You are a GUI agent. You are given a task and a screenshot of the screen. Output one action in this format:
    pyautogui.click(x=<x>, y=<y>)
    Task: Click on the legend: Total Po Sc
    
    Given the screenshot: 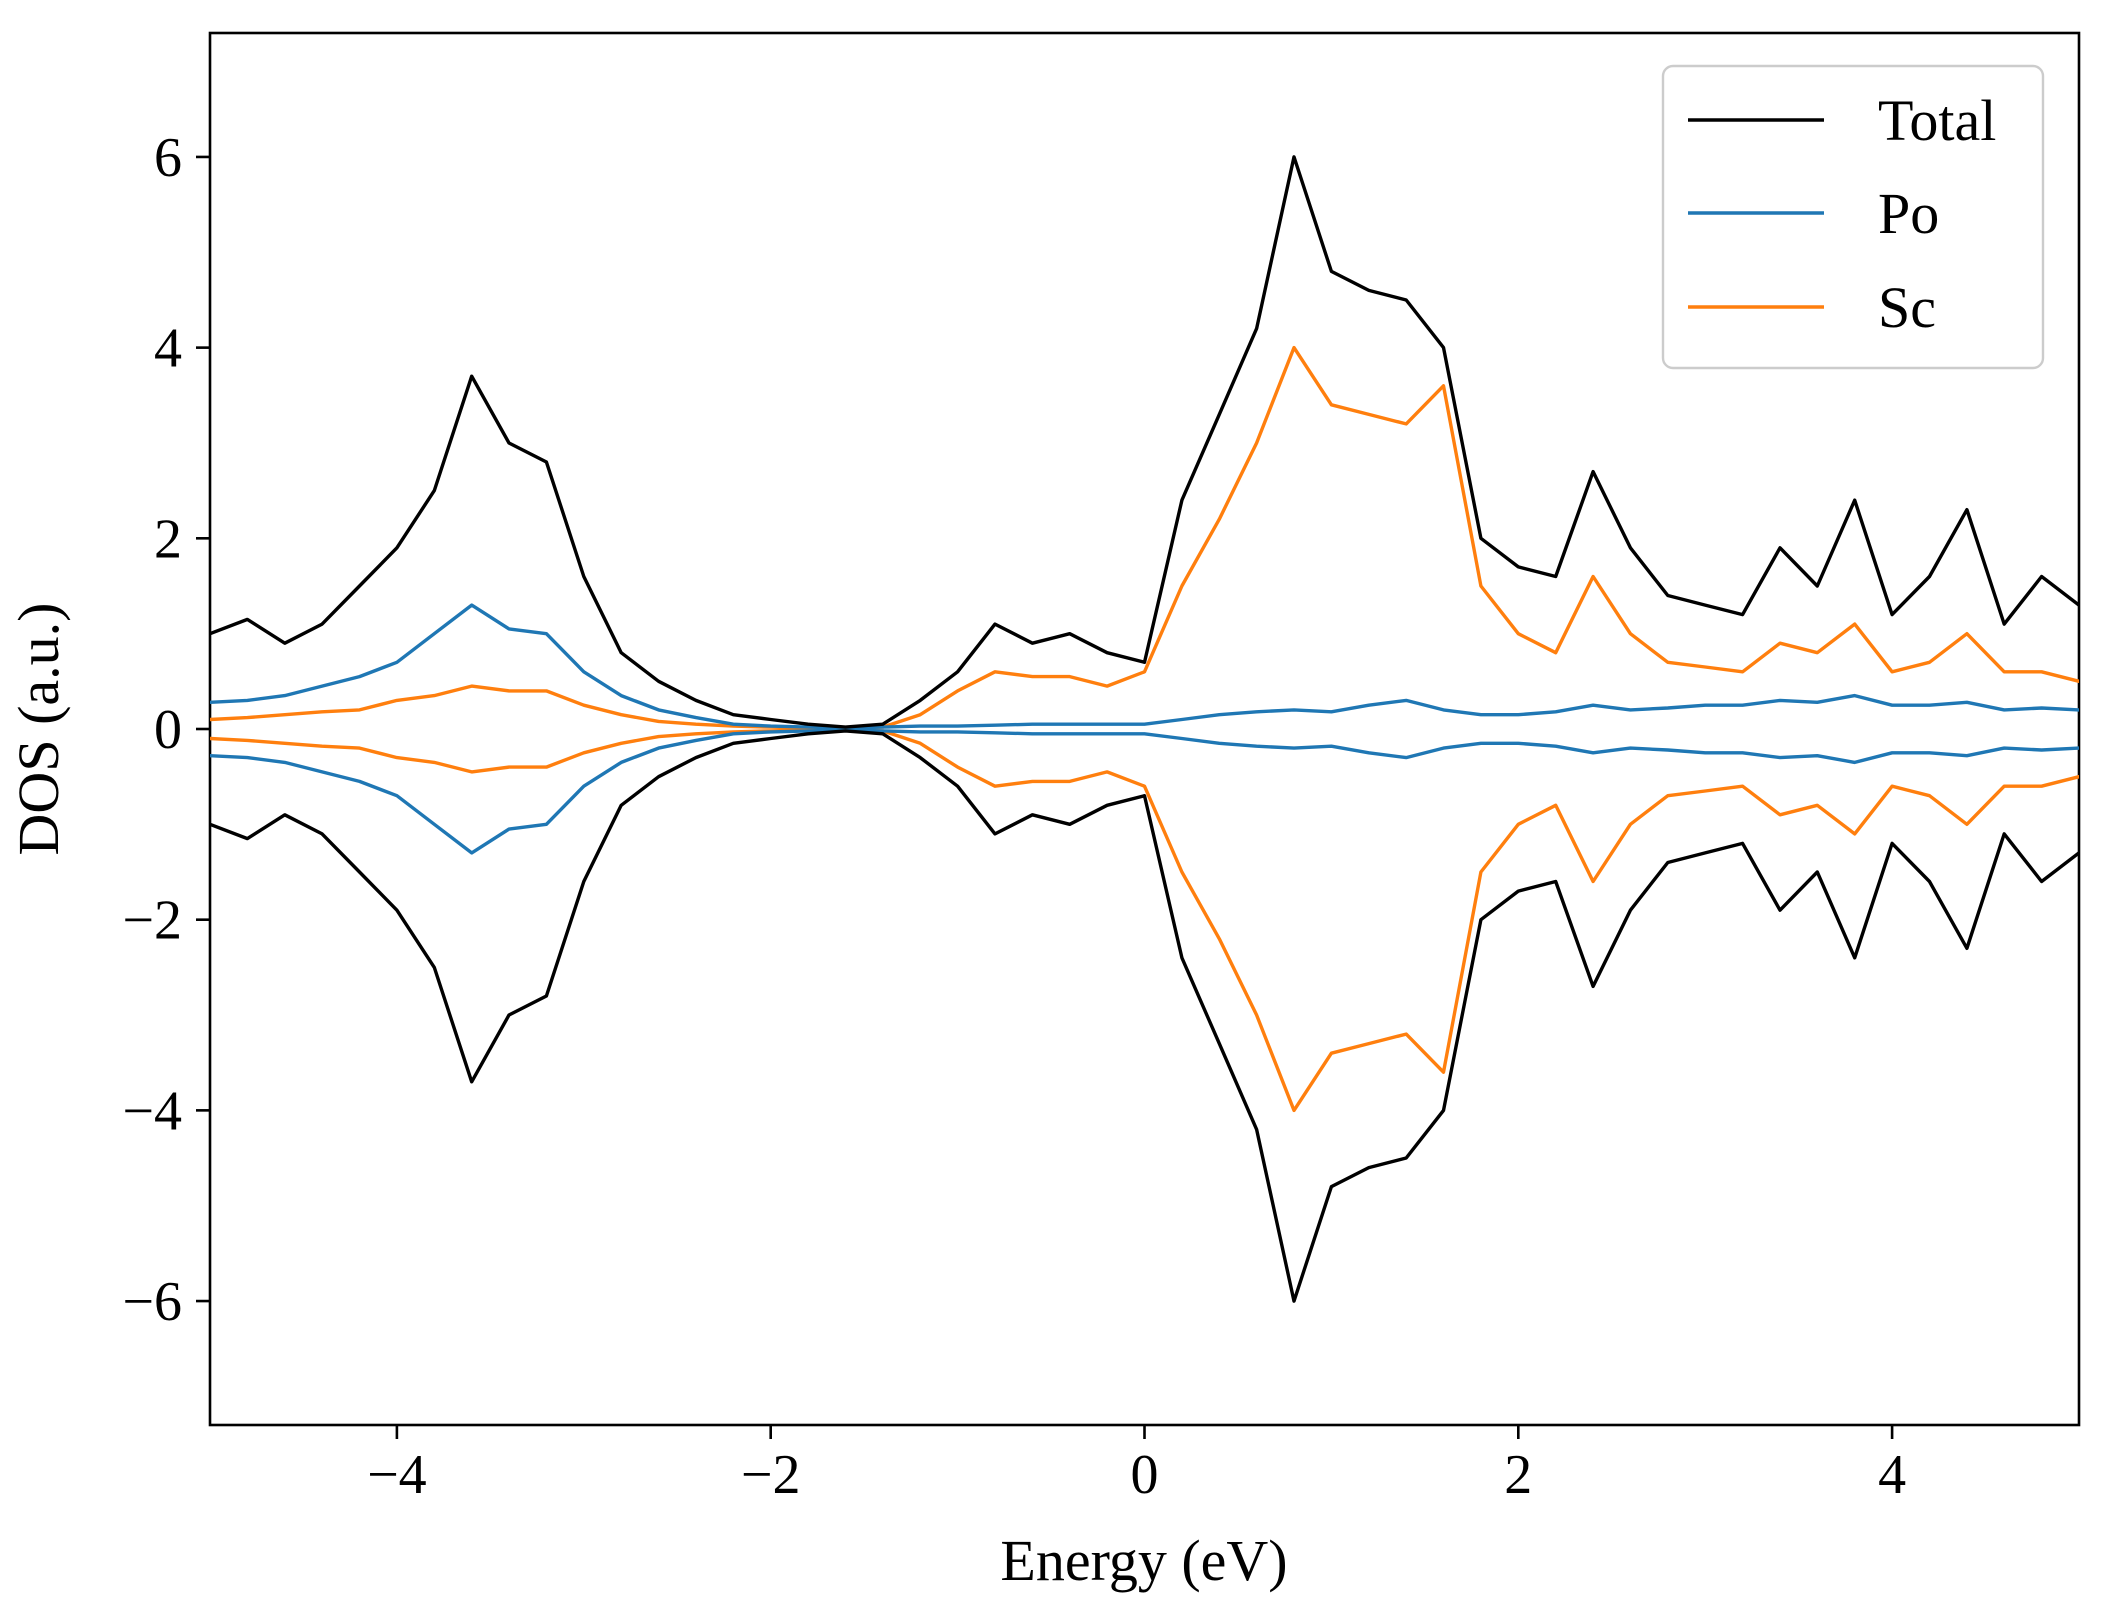 What is the action you would take?
    pyautogui.click(x=1853, y=217)
    